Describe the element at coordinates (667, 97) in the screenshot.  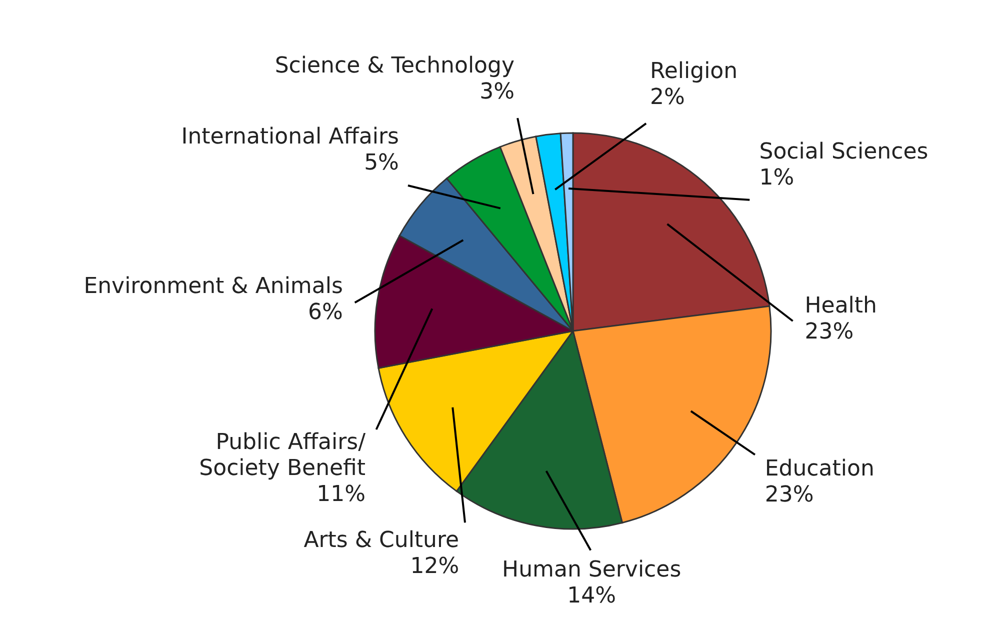
I see `data-label: 2%` at that location.